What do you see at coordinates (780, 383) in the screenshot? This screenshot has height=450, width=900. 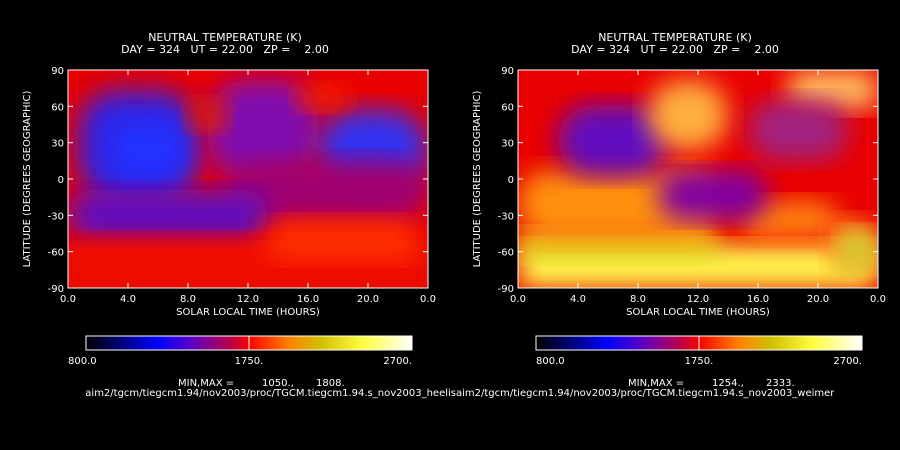 I see `max-value: 2333.` at bounding box center [780, 383].